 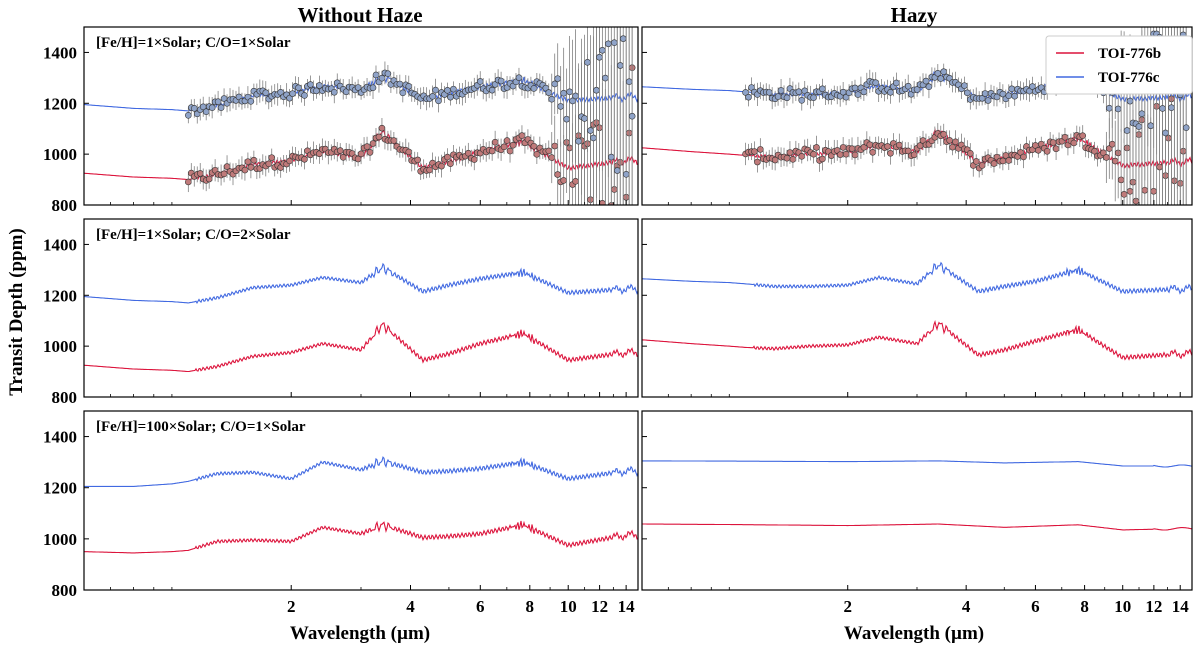 I want to click on series-line-toi-776b, so click(x=917, y=341).